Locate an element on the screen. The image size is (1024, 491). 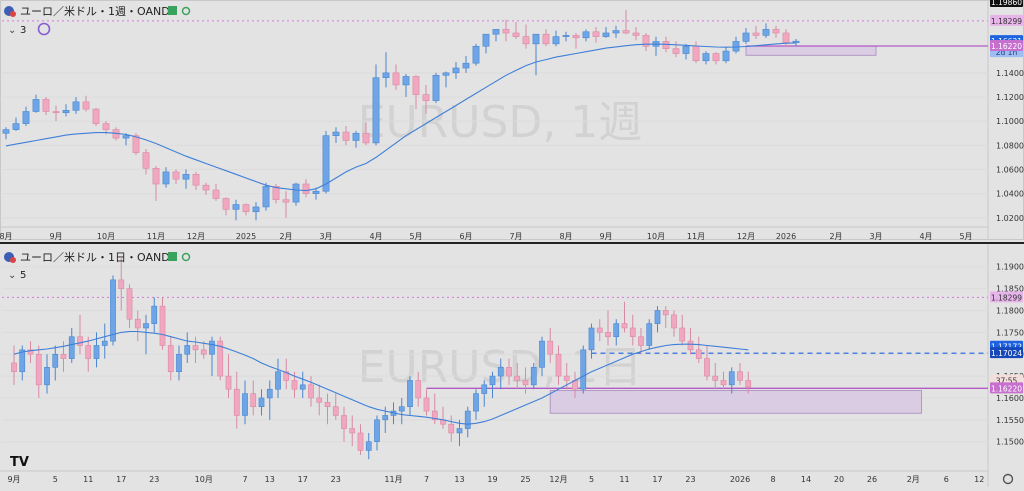
y-tick-label: 1.12000 is located at coordinates (1010, 97).